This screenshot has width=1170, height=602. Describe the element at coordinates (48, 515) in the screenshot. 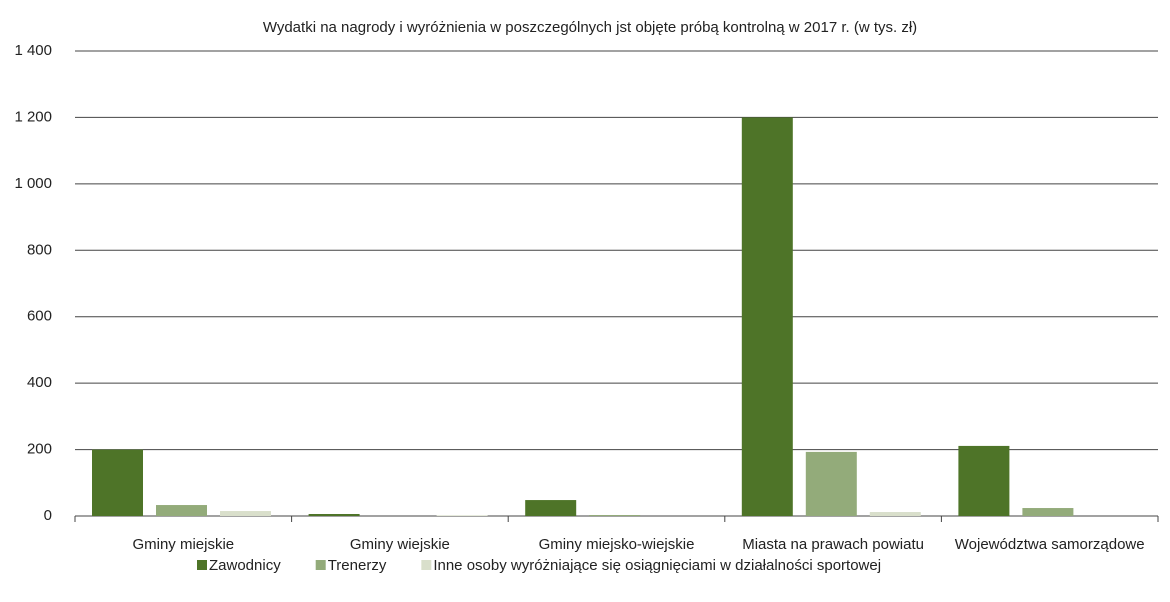

I see `y-tick-label: 0` at that location.